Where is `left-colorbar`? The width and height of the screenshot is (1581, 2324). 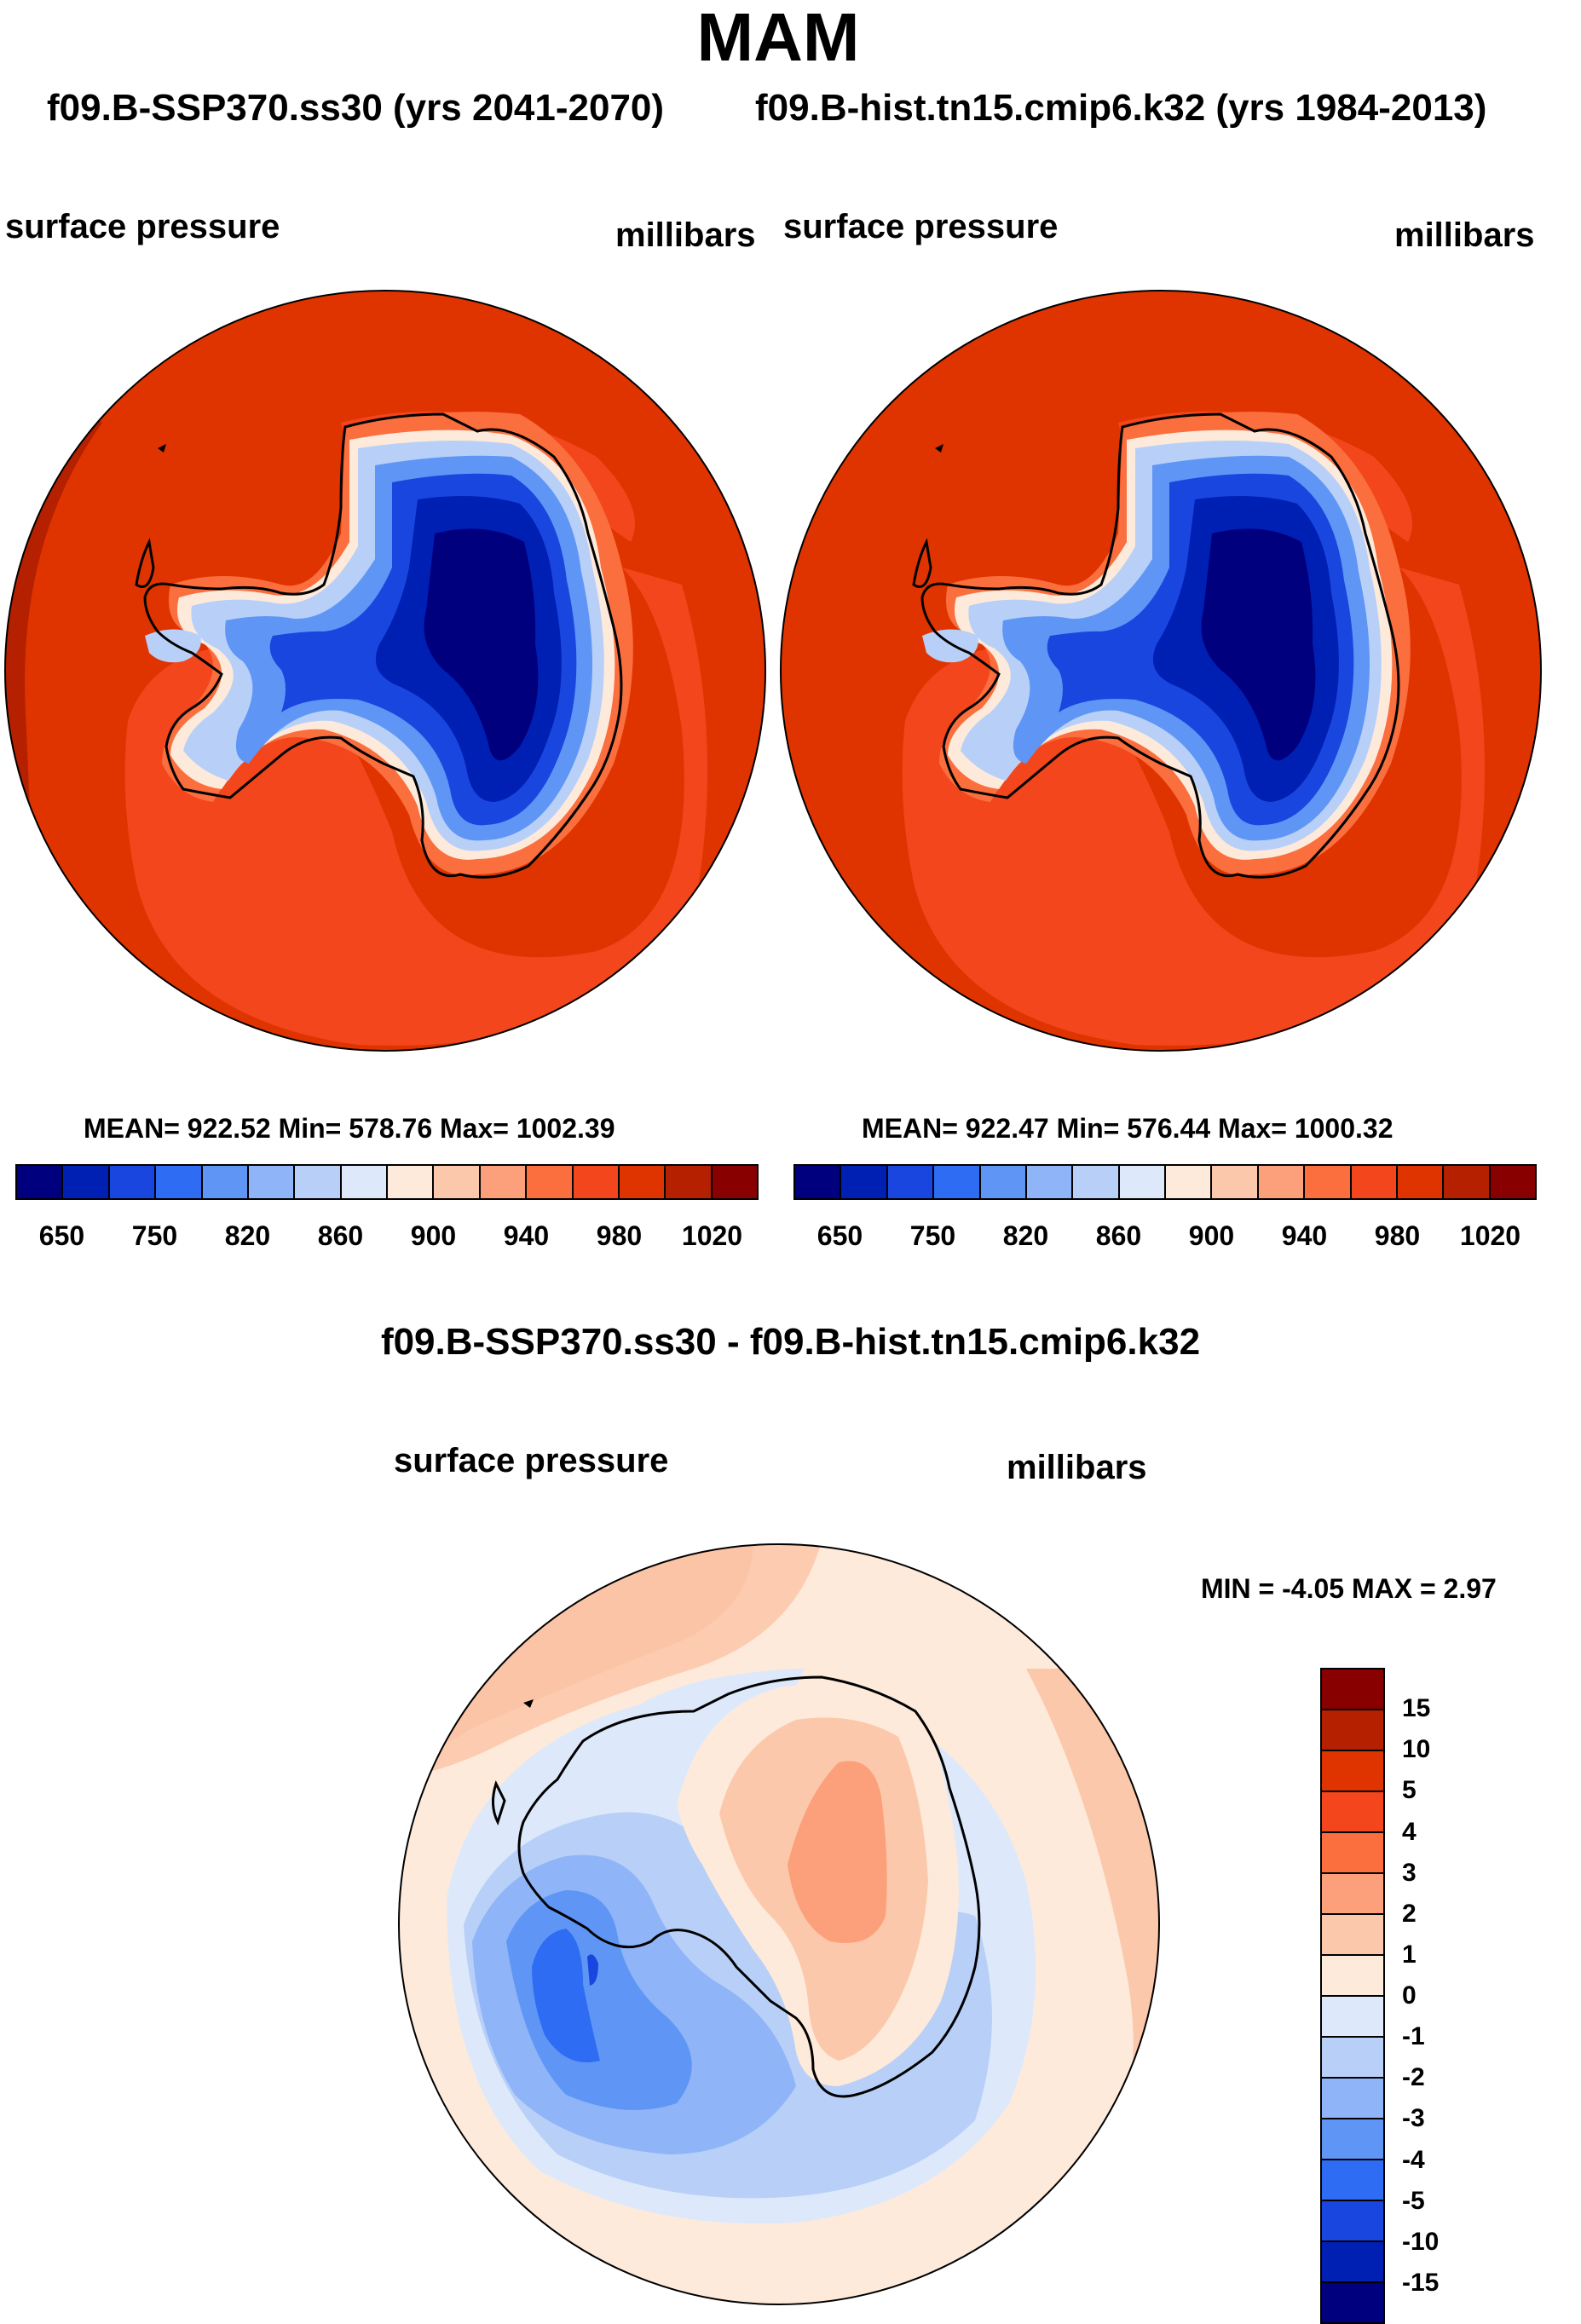
left-colorbar is located at coordinates (387, 1182).